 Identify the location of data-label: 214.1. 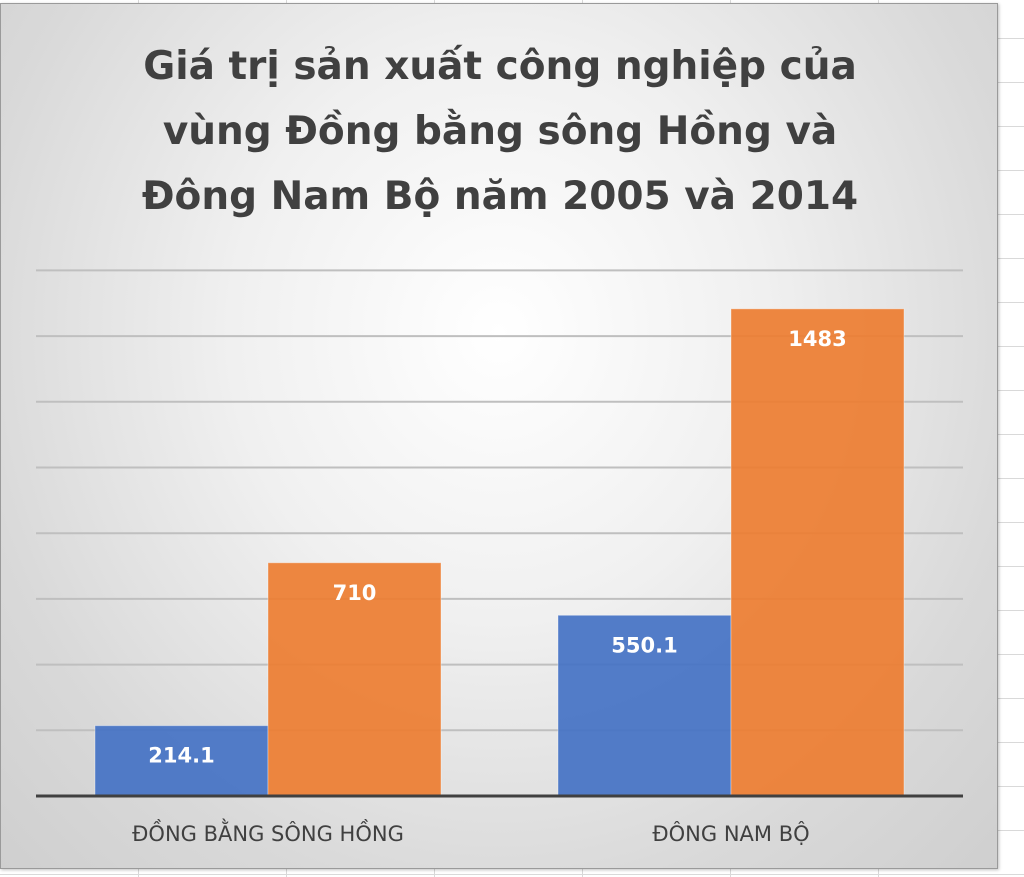
(181, 756).